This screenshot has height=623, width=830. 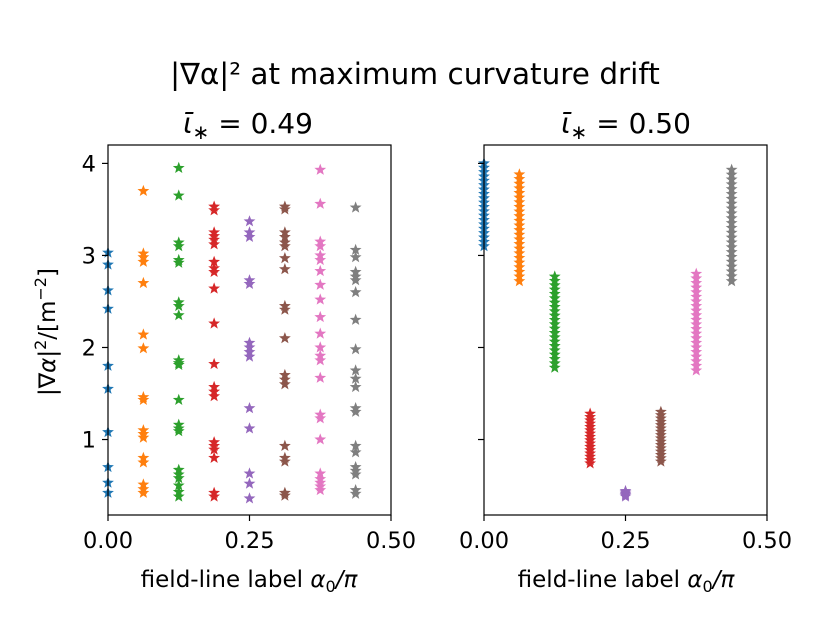 What do you see at coordinates (250, 581) in the screenshot?
I see `panel-left-xlabel: field-line label α0/π` at bounding box center [250, 581].